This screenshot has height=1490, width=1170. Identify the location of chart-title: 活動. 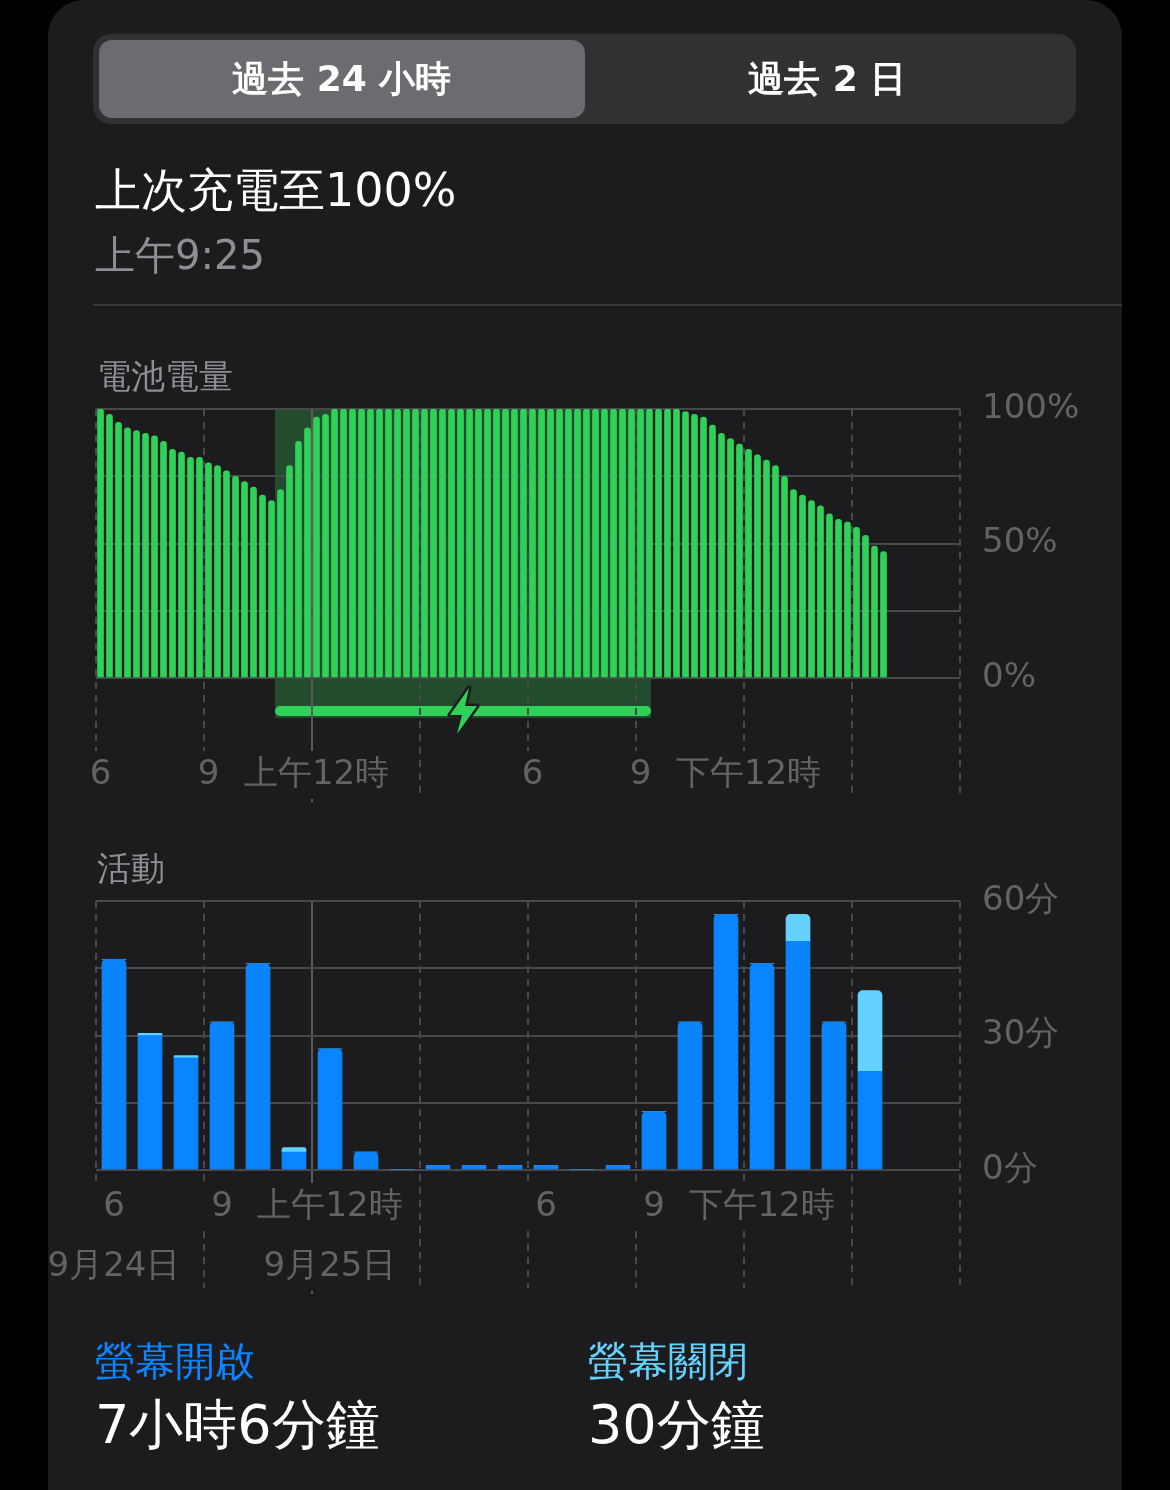
(131, 868).